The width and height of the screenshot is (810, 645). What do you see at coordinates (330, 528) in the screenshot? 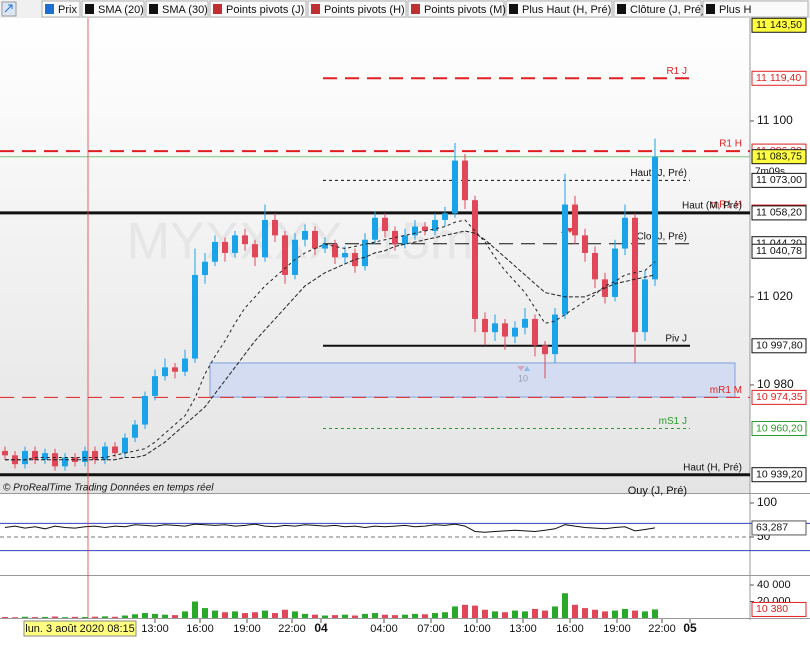
I see `indicator-line` at bounding box center [330, 528].